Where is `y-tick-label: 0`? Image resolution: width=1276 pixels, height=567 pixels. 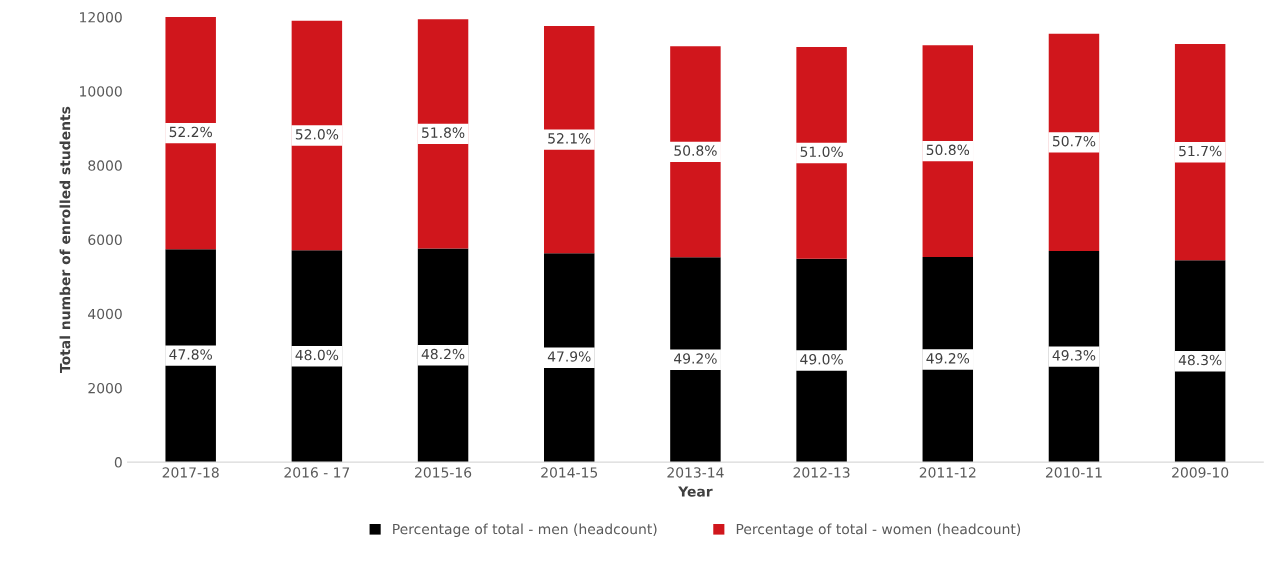
y-tick-label: 0 is located at coordinates (118, 462).